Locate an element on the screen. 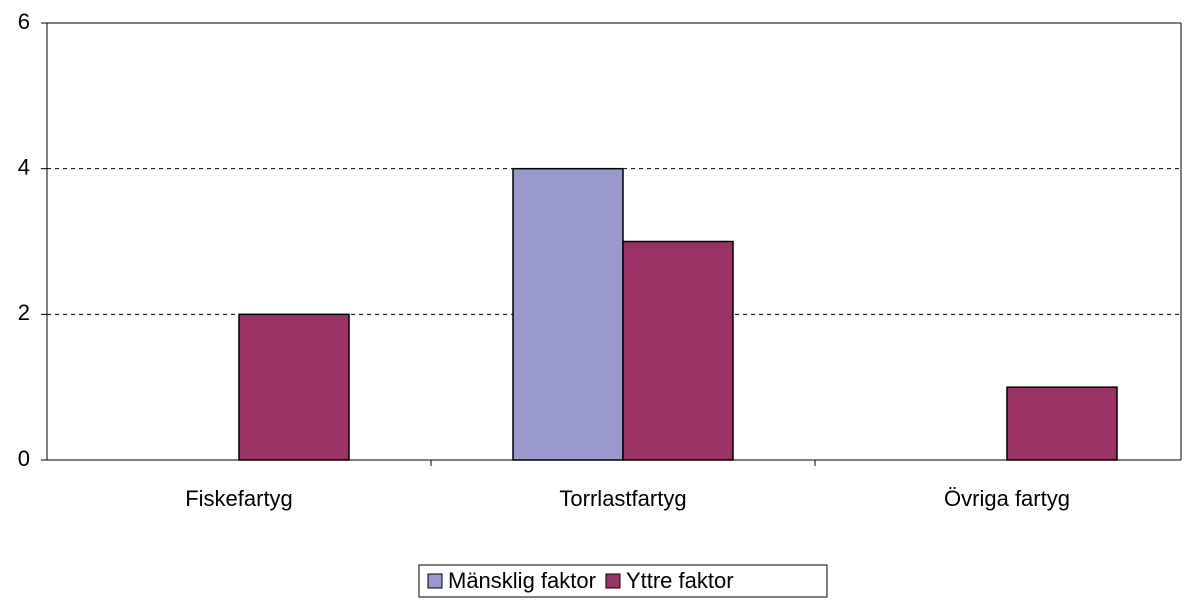 The height and width of the screenshot is (614, 1187). x-tick-label: Fiskefartyg is located at coordinates (239, 498).